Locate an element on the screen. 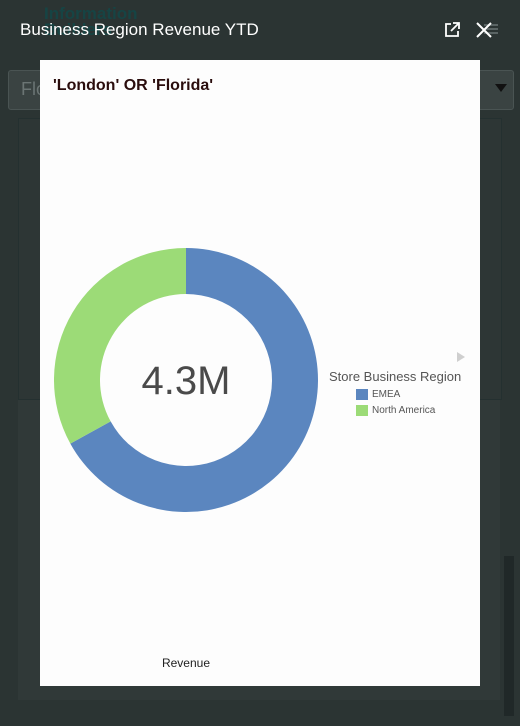  background-scrollbar is located at coordinates (509, 636).